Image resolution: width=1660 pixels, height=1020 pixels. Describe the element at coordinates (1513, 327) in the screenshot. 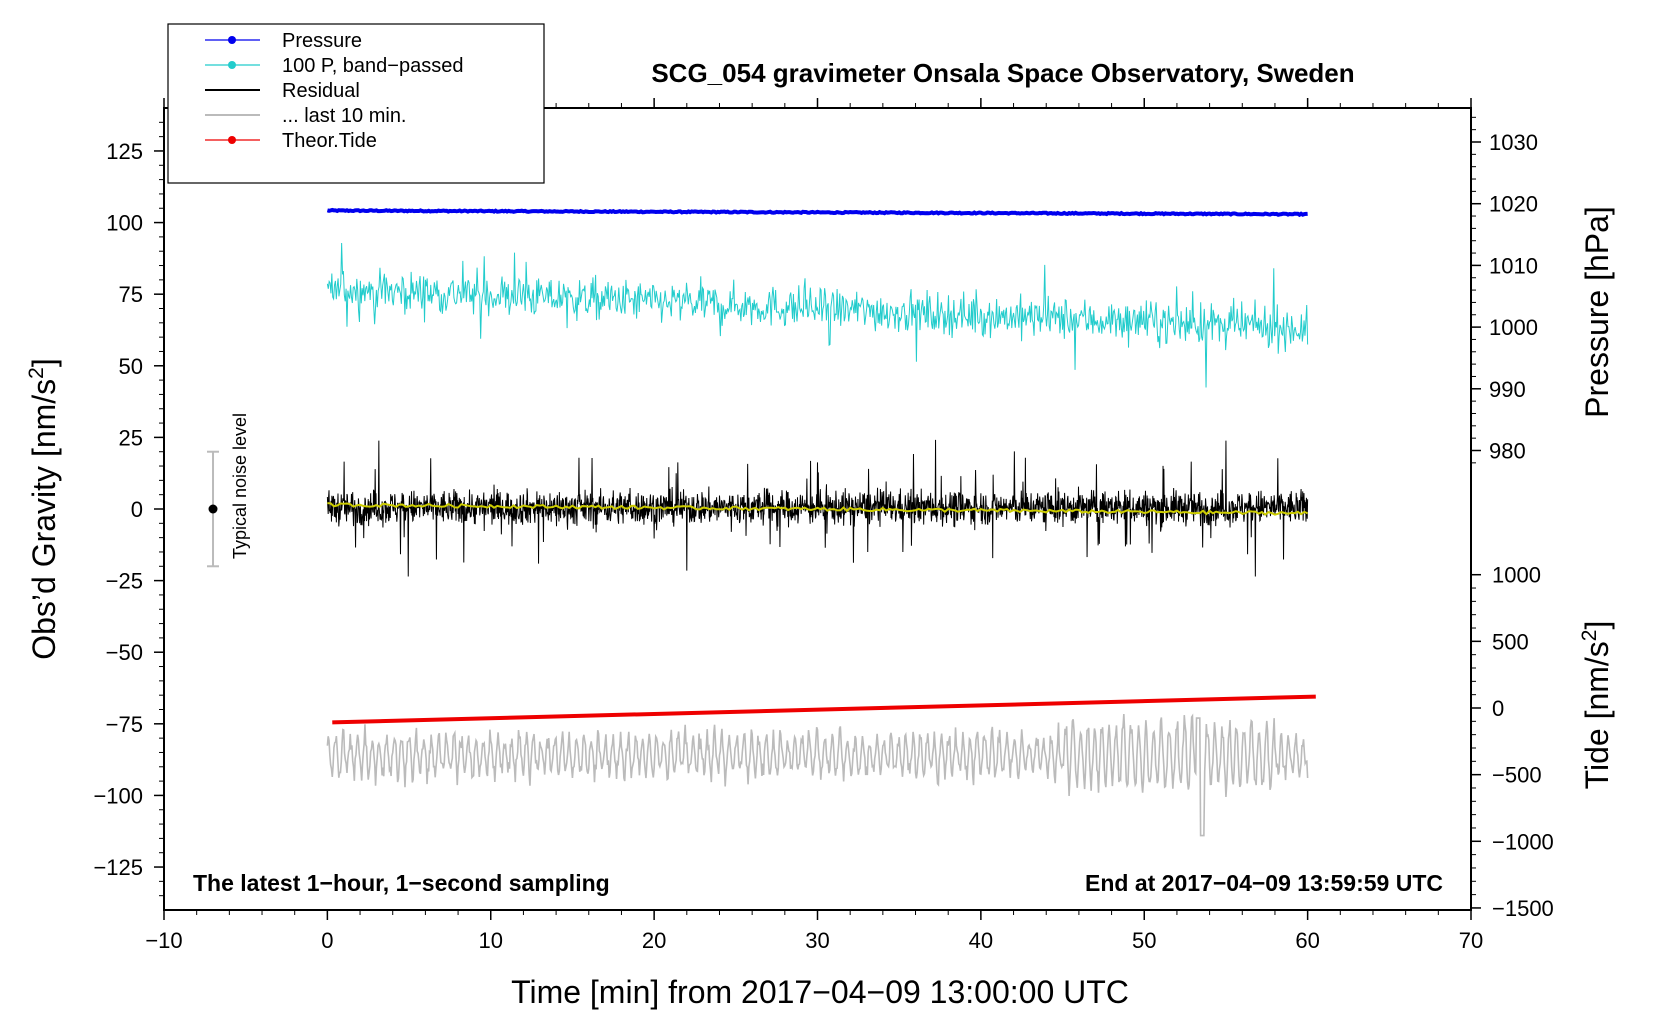

I see `pressure-tick-label: 1000` at that location.